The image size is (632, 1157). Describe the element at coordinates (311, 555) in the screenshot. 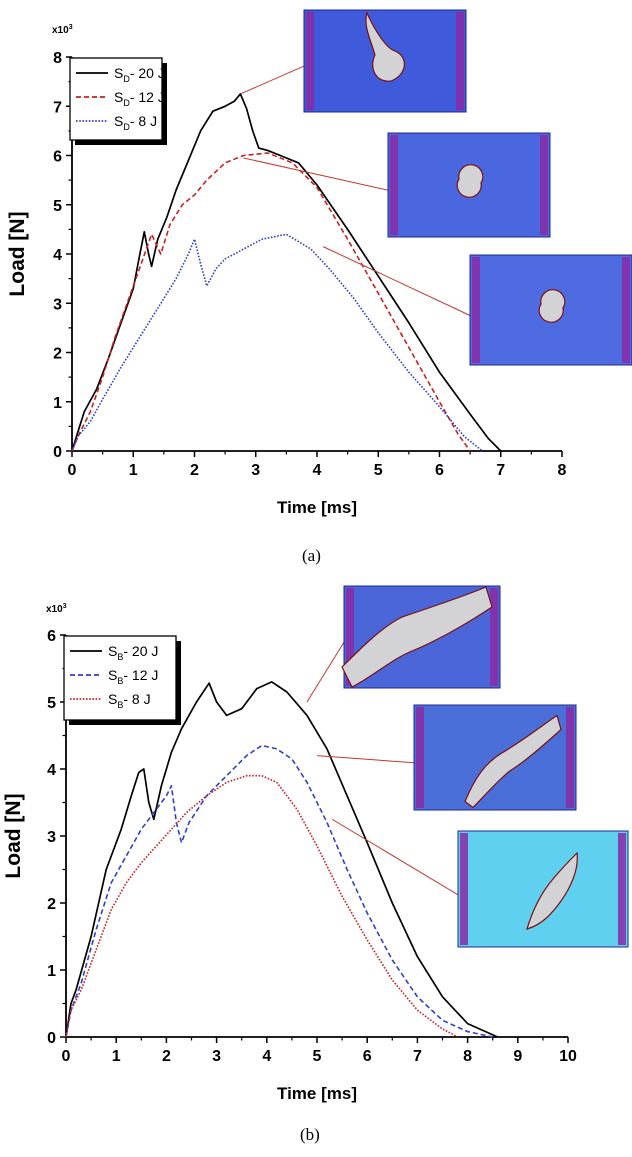

I see `caption-a: (a)` at that location.